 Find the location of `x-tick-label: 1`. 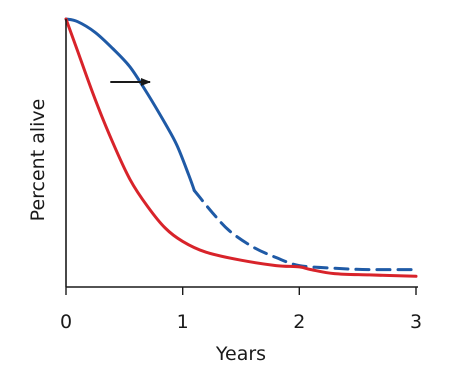

x-tick-label: 1 is located at coordinates (183, 322).